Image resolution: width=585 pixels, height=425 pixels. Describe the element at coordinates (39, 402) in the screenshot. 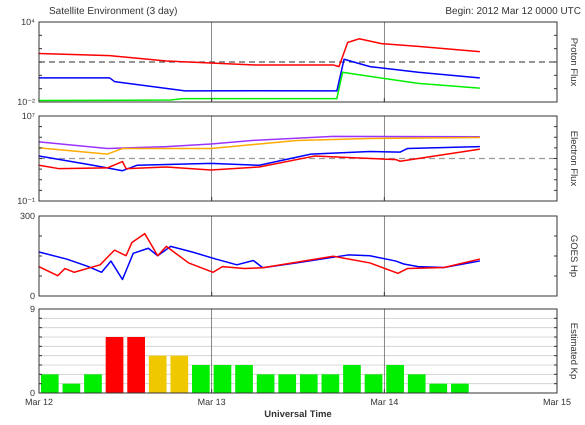

I see `x-tick-label: Mar 12` at that location.